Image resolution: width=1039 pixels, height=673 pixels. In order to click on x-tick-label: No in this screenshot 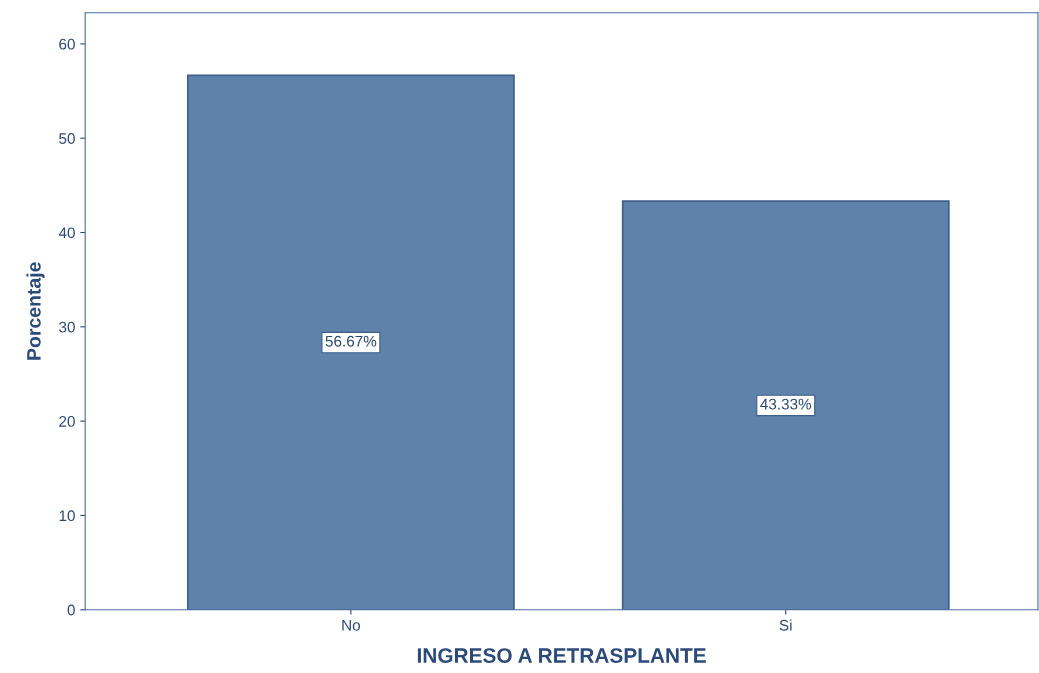, I will do `click(351, 625)`.